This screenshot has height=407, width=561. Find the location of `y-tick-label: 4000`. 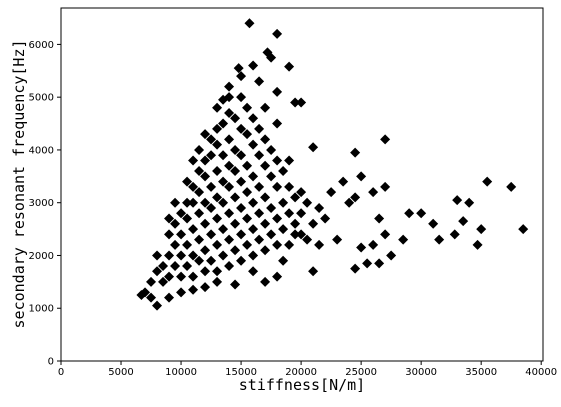

y-tick-label: 4000 is located at coordinates (41, 150).